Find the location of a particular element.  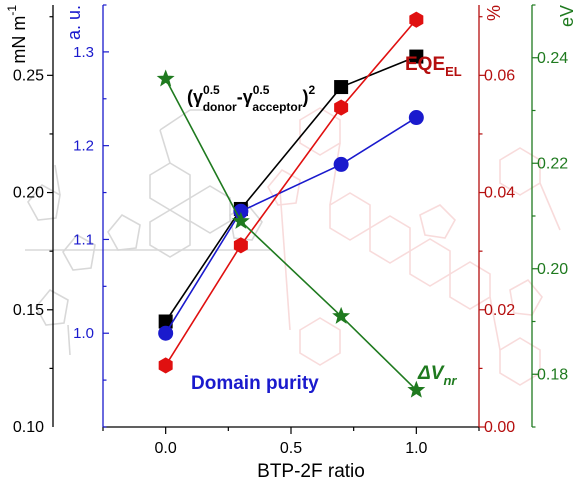

x-tick-label: 0.5 is located at coordinates (291, 448).